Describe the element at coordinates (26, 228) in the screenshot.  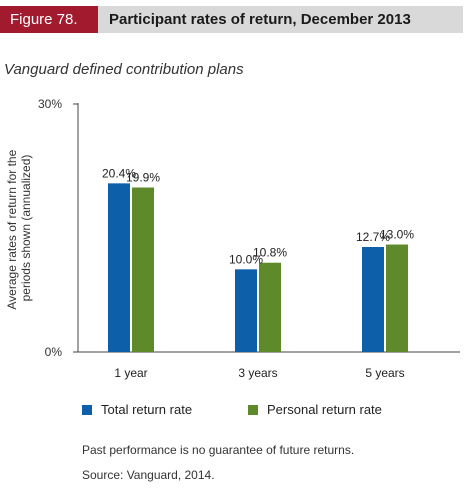
I see `y-axis-label-line-2: periods shown (annualized)` at that location.